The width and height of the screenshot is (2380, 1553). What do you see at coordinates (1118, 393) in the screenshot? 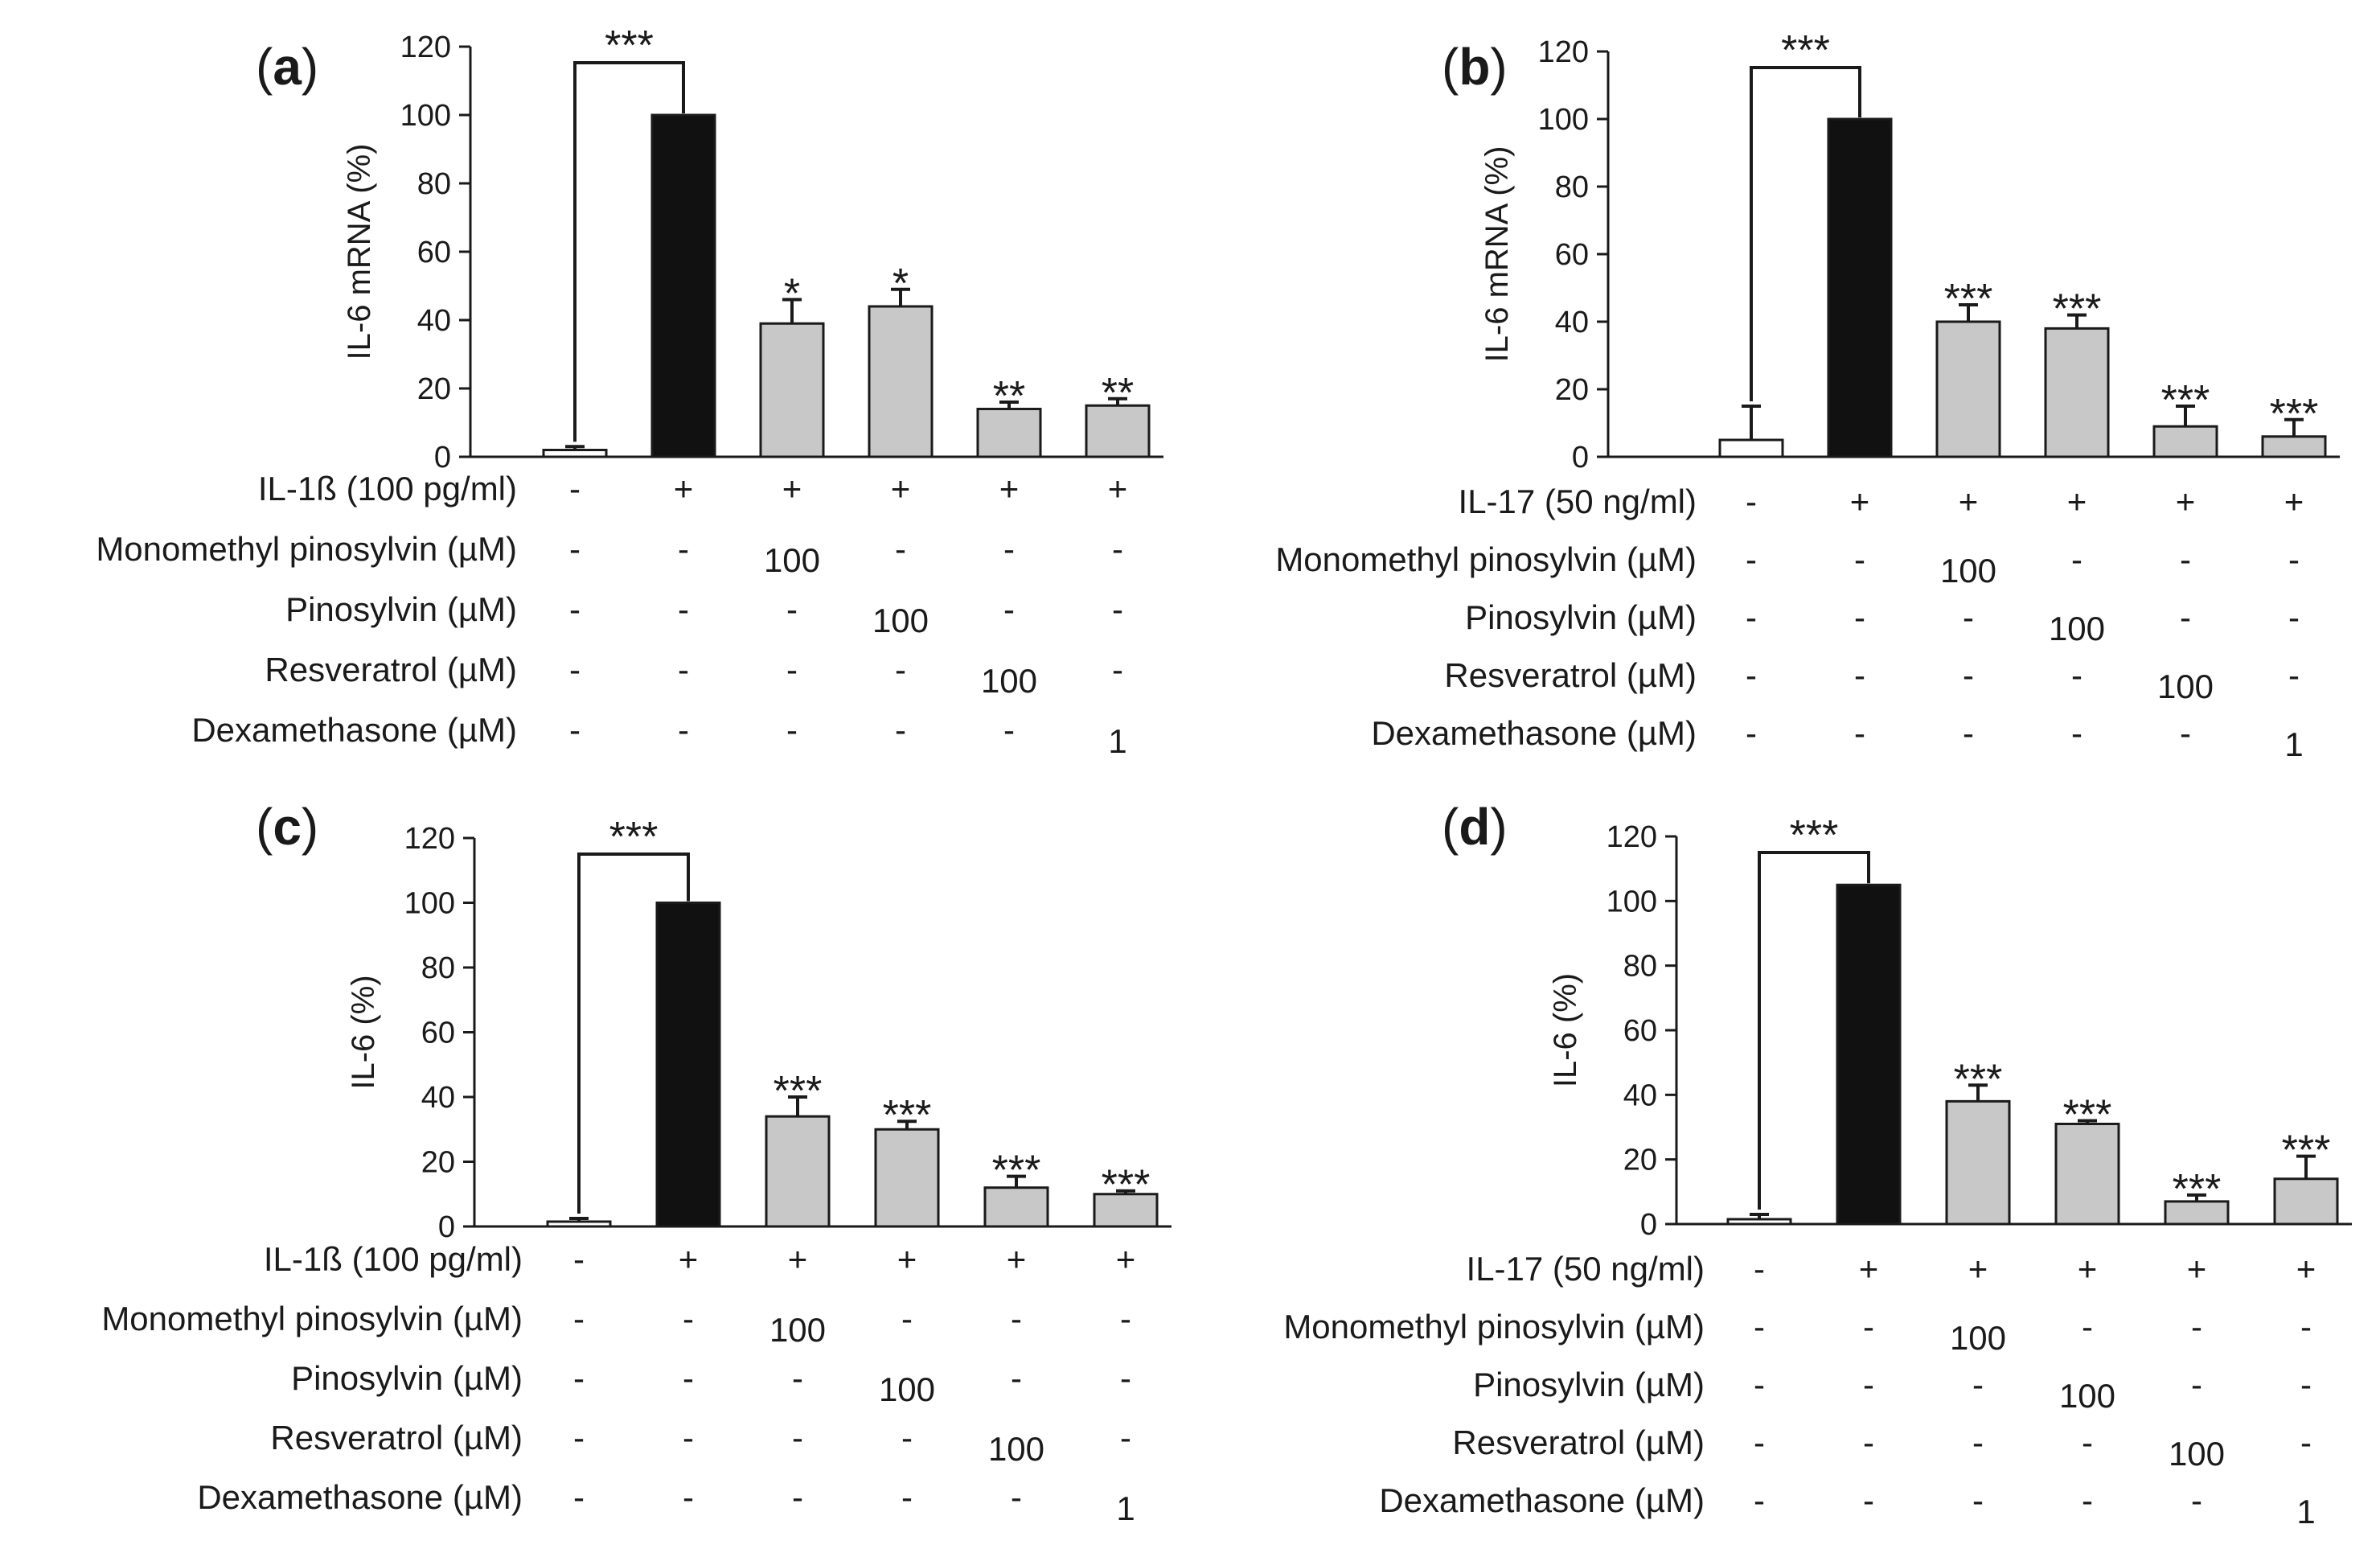
I see `significance-marker: **` at bounding box center [1118, 393].